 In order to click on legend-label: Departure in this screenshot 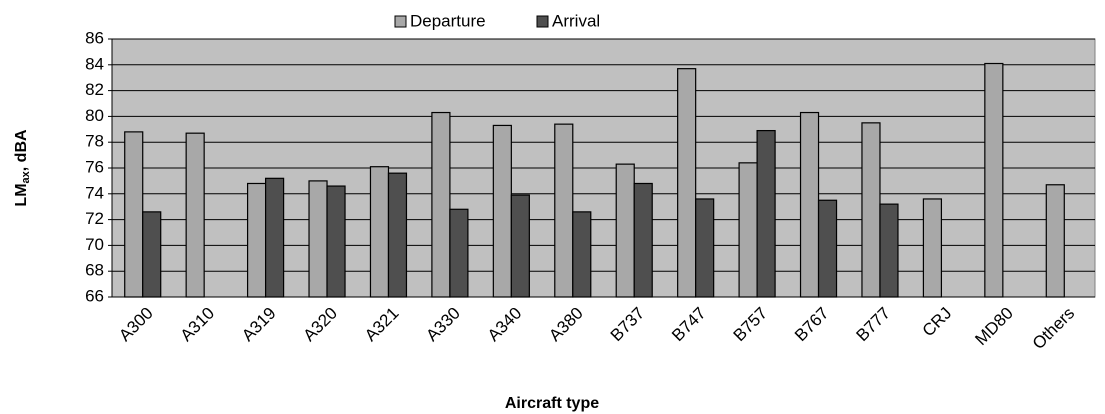, I will do `click(448, 20)`.